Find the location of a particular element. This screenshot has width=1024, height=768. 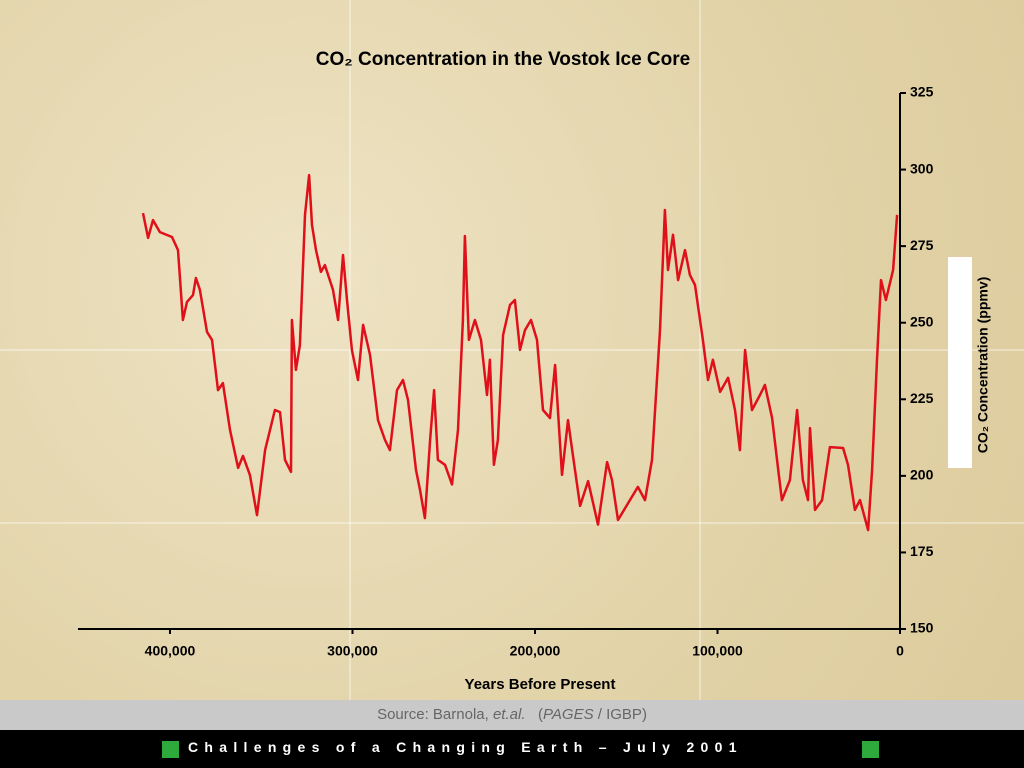

x-tick-label: 0 is located at coordinates (900, 651).